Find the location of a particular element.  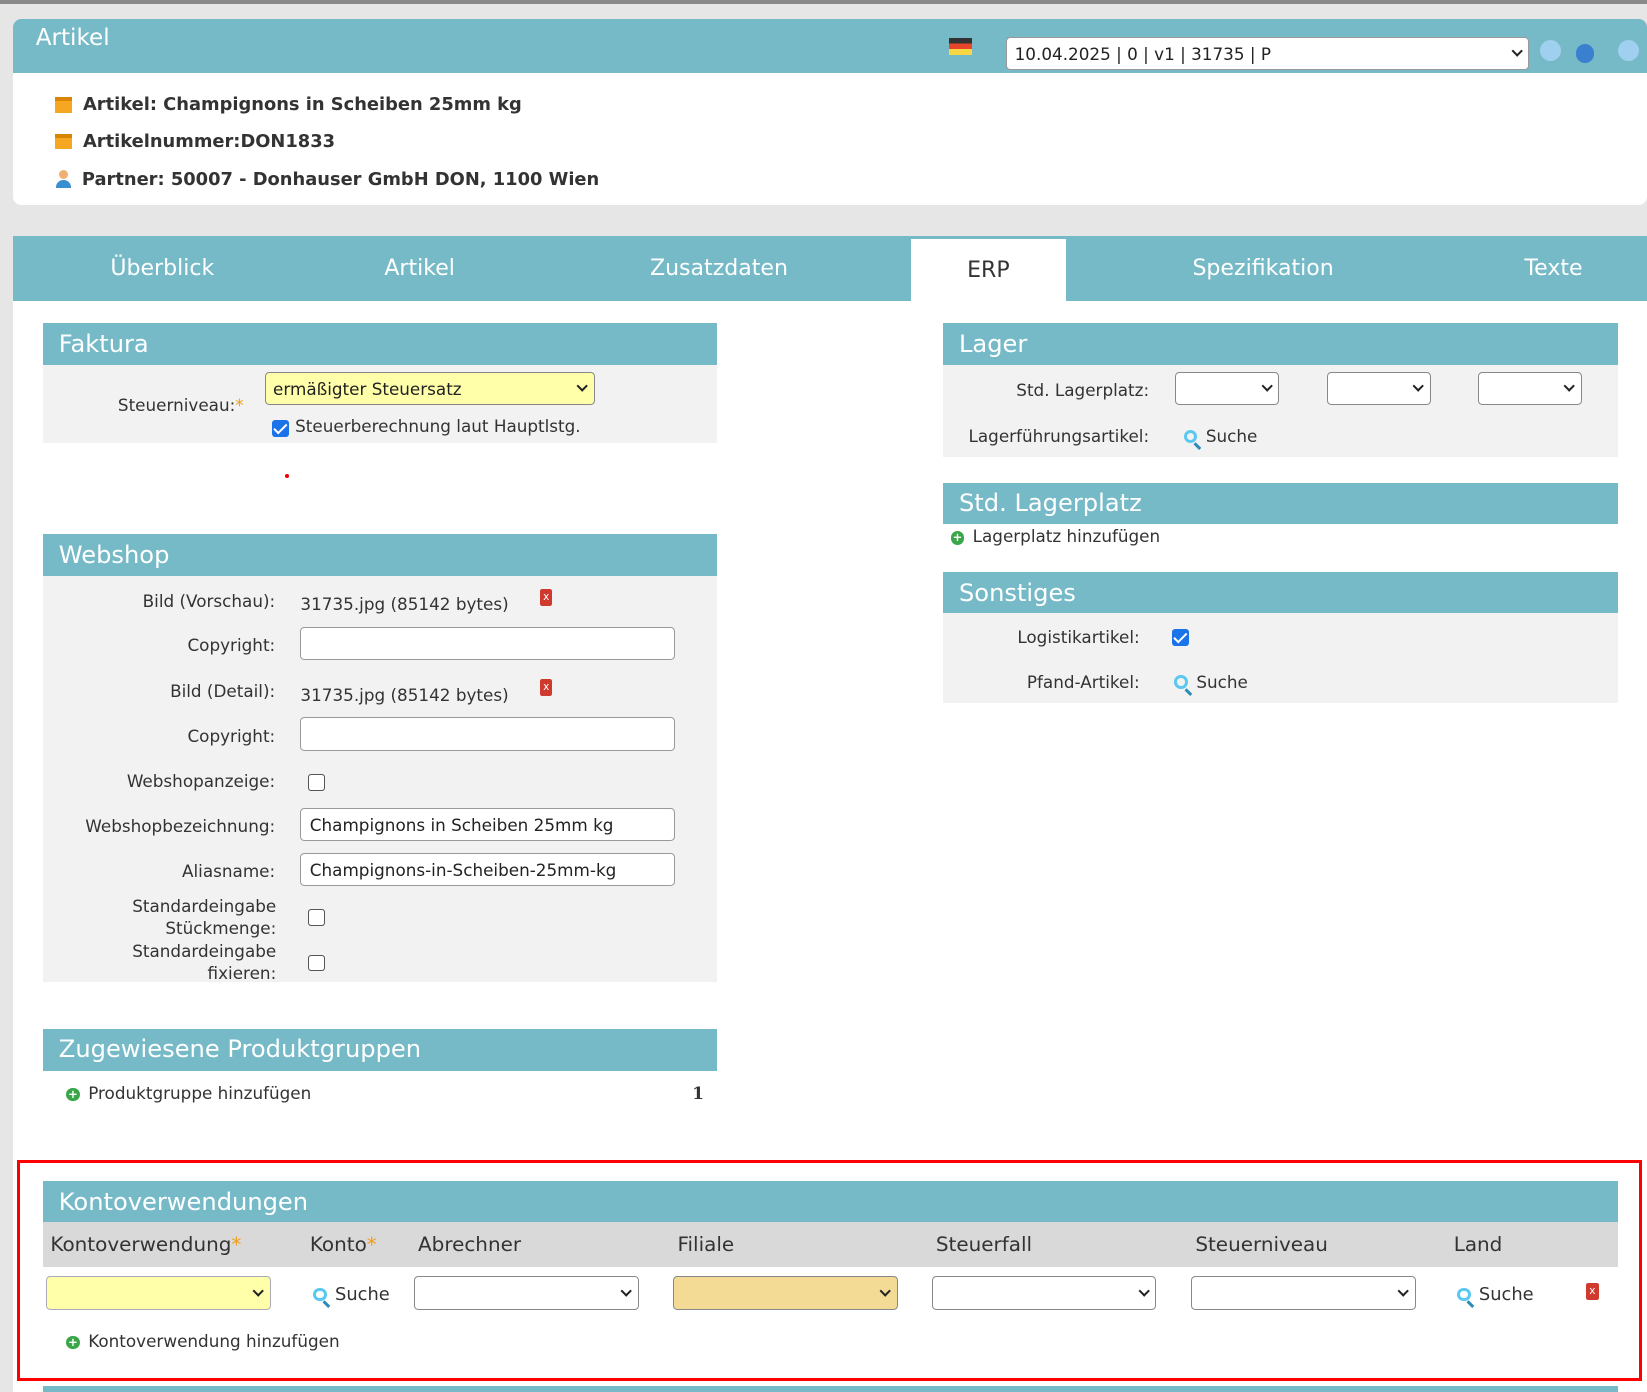

tab-spezifikation: Spezifikation is located at coordinates (1263, 269).